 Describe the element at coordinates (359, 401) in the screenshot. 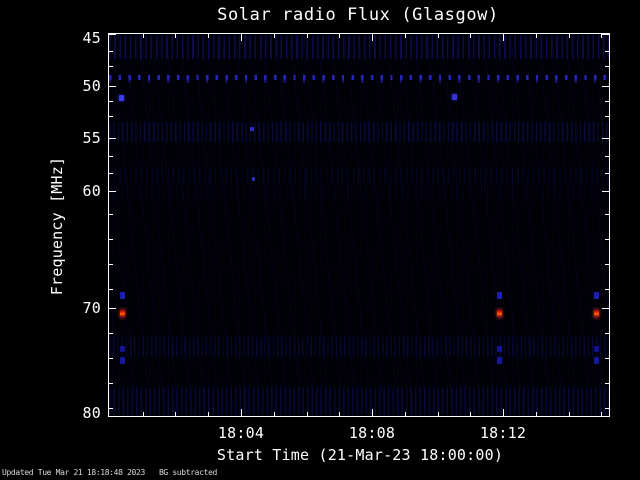

I see `noise-band-bottom-band` at that location.